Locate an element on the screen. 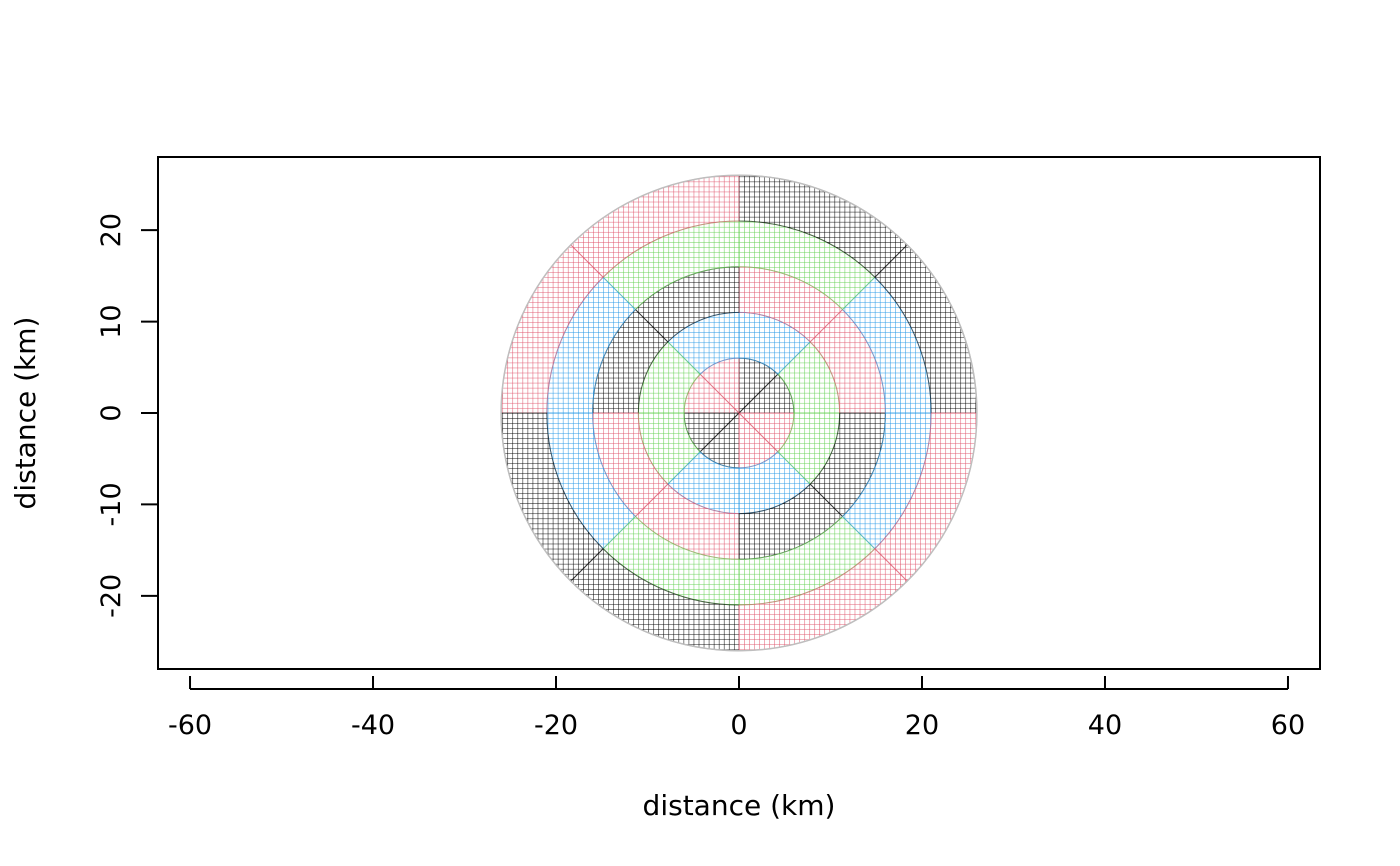 Image resolution: width=1400 pixels, height=866 pixels. x-tick-label: -60 is located at coordinates (190, 725).